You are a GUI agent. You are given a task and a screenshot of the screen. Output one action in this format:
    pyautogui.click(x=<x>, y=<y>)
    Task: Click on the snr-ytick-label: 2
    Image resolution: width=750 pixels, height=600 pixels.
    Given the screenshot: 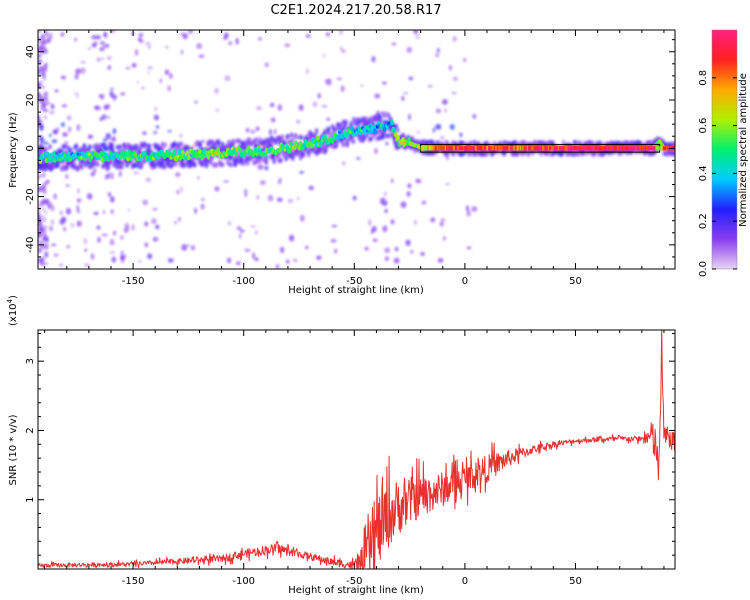 What is the action you would take?
    pyautogui.click(x=30, y=430)
    